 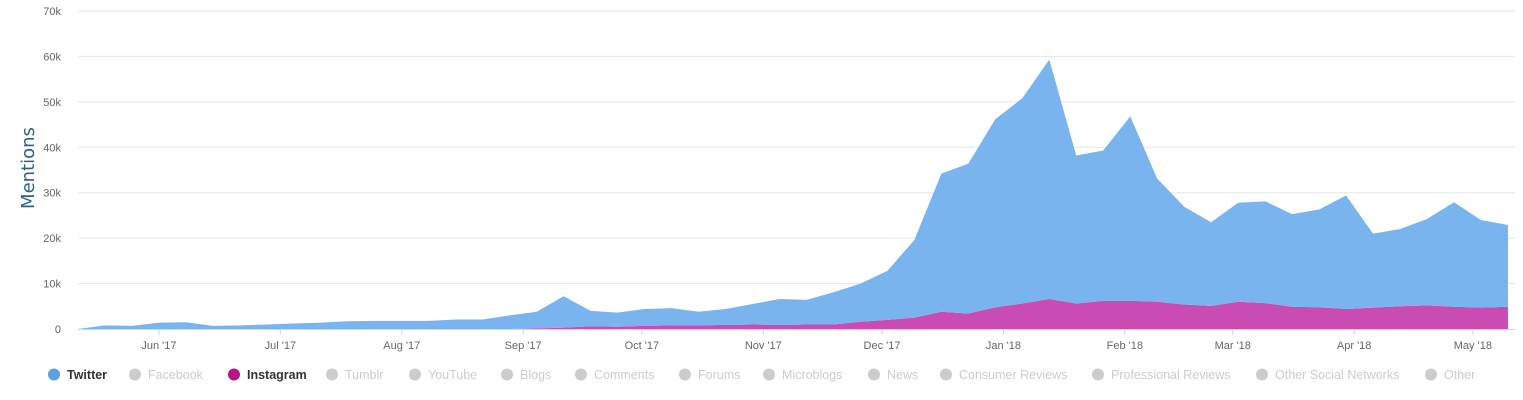 What do you see at coordinates (52, 103) in the screenshot?
I see `y-tick-label: 50k` at bounding box center [52, 103].